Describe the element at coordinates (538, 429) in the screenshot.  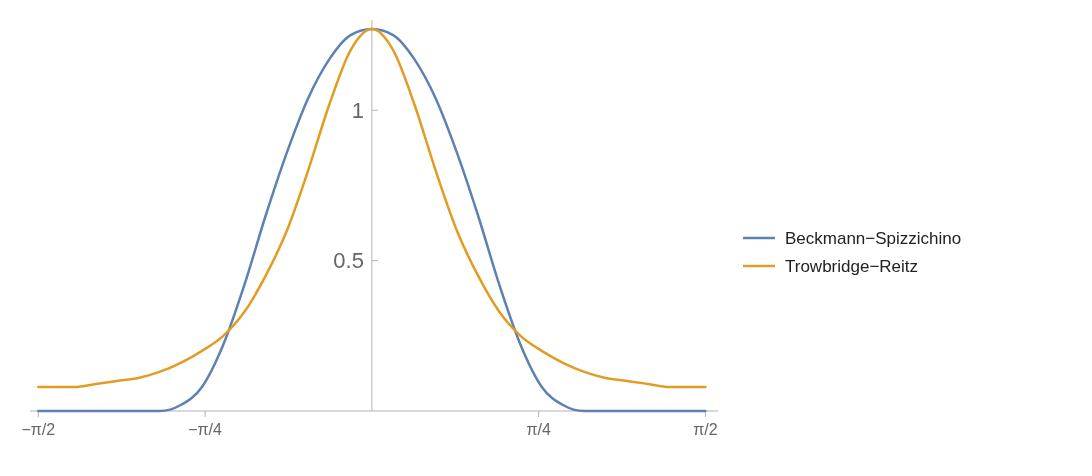
I see `x-tick-label: π/4` at that location.